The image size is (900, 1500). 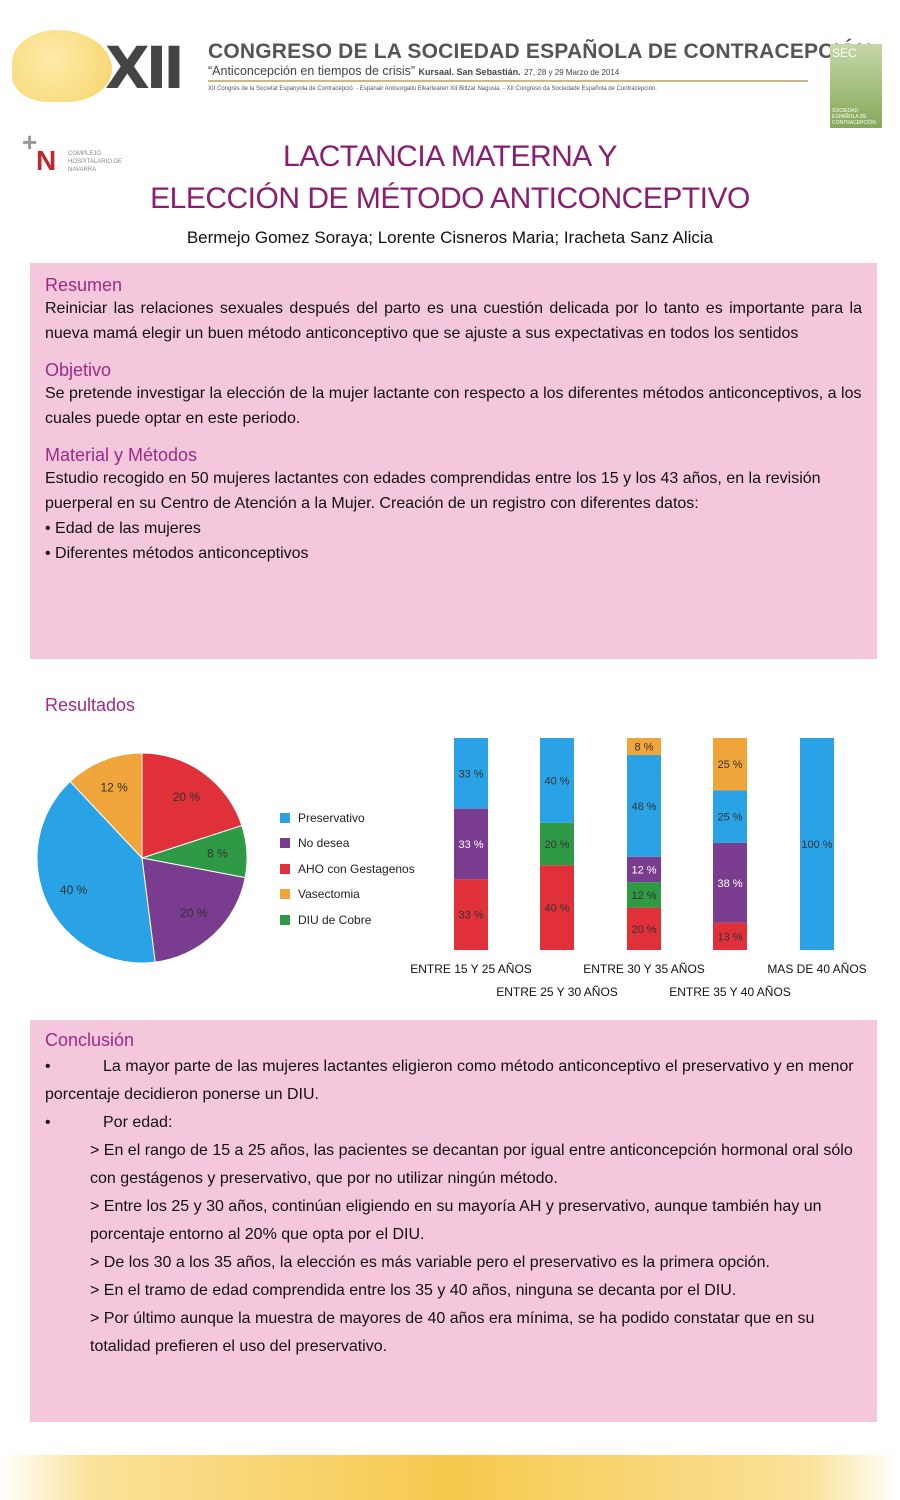 I want to click on pie-label: 12 %, so click(x=114, y=788).